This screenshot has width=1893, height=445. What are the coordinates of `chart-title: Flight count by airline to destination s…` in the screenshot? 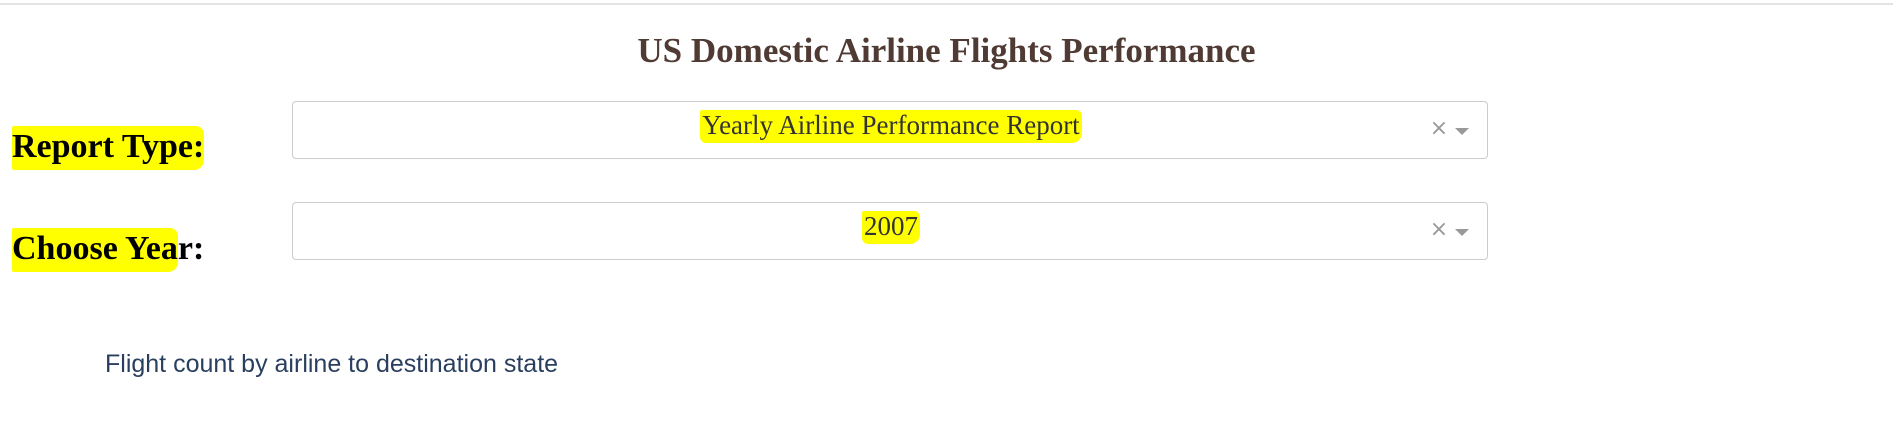 It's located at (332, 364).